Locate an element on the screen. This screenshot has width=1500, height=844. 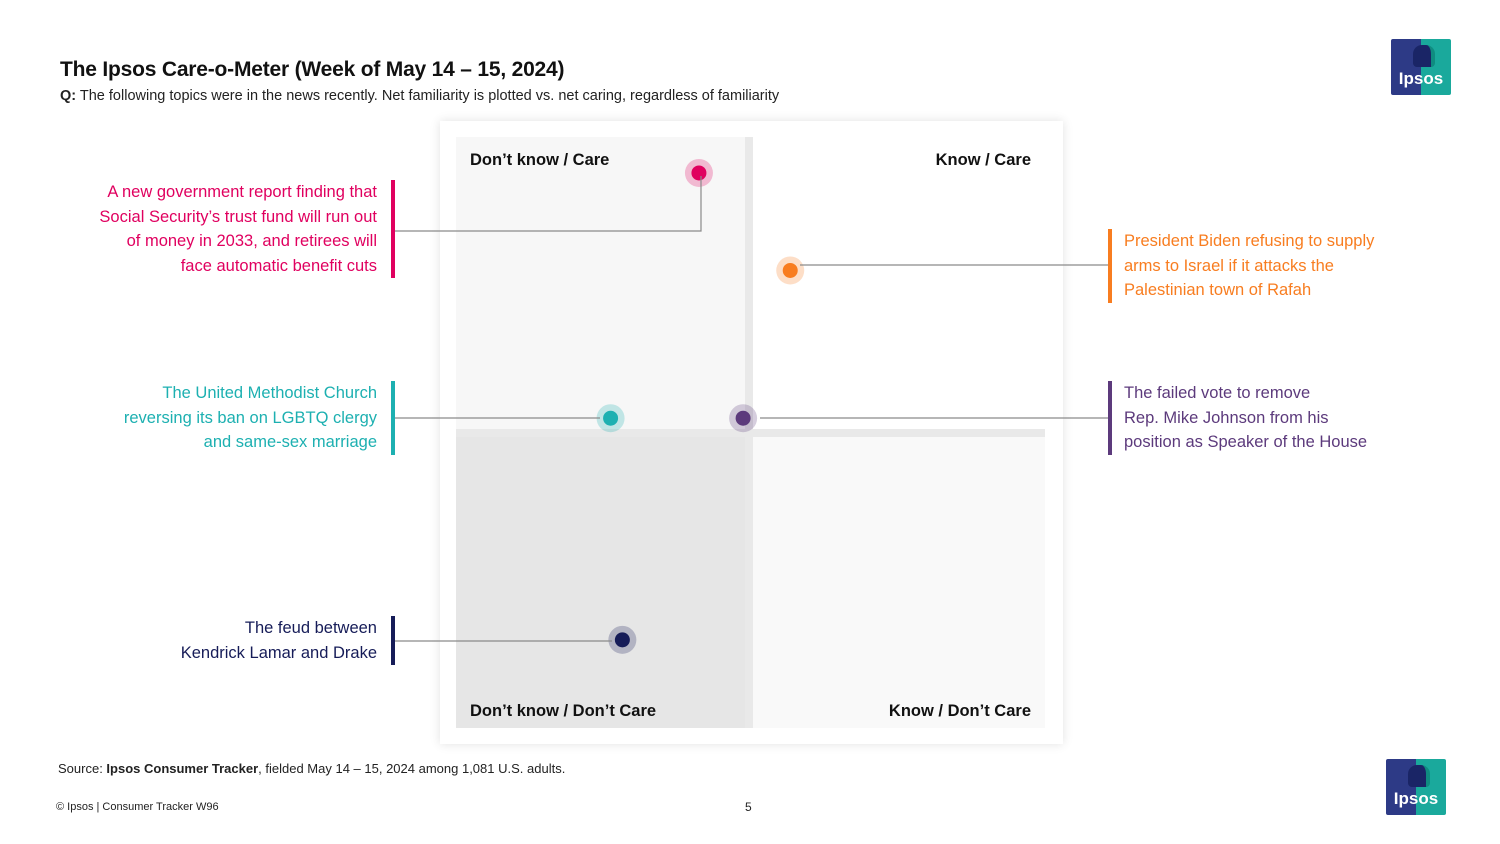
callout-line: and same-sex marriage is located at coordinates (290, 442).